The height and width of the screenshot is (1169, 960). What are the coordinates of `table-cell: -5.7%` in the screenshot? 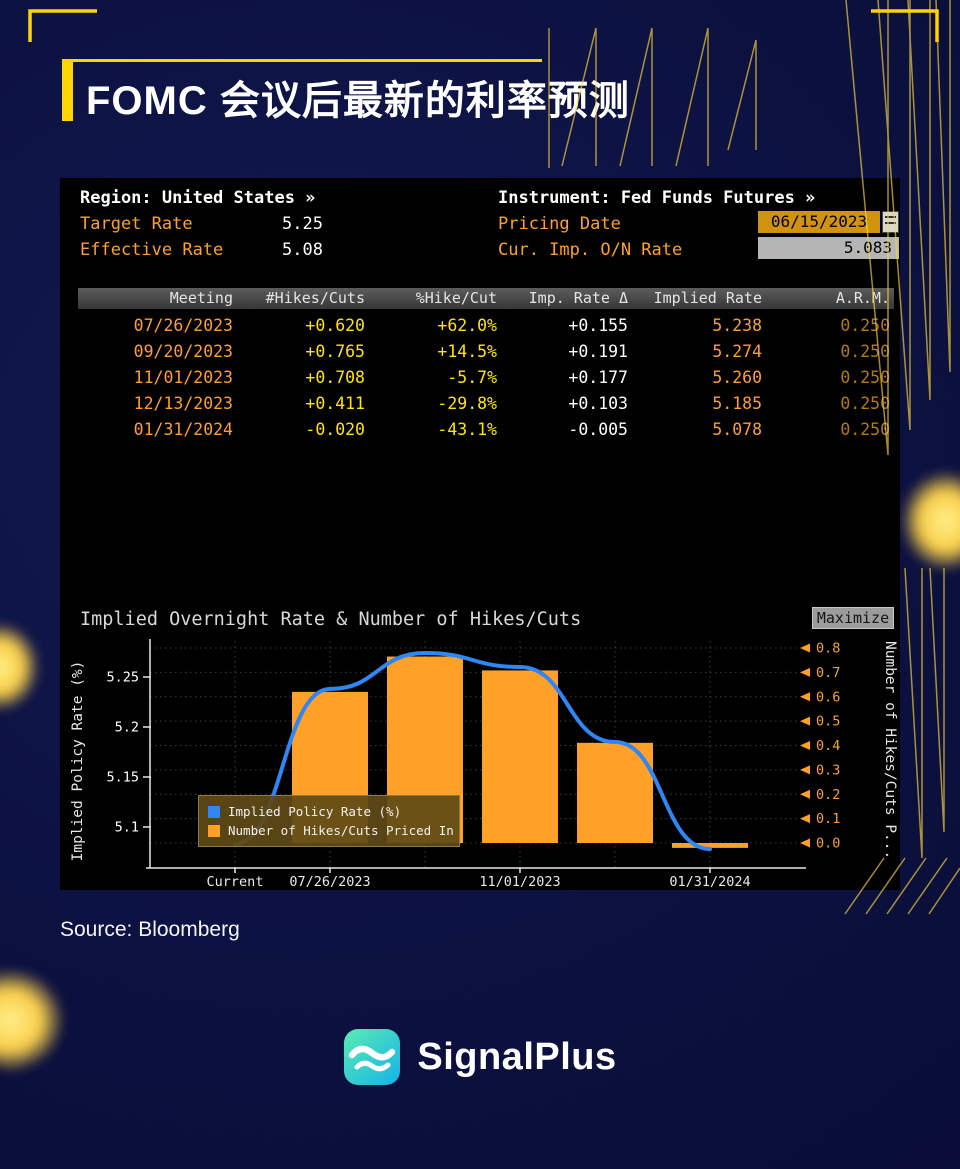 It's located at (472, 377).